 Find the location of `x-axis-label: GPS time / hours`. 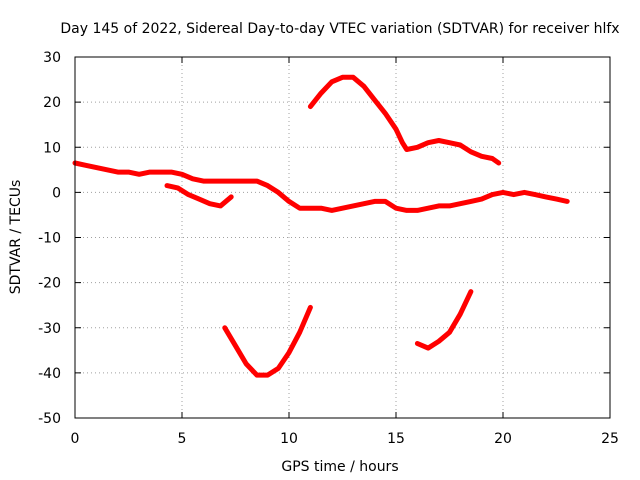

x-axis-label: GPS time / hours is located at coordinates (339, 467).